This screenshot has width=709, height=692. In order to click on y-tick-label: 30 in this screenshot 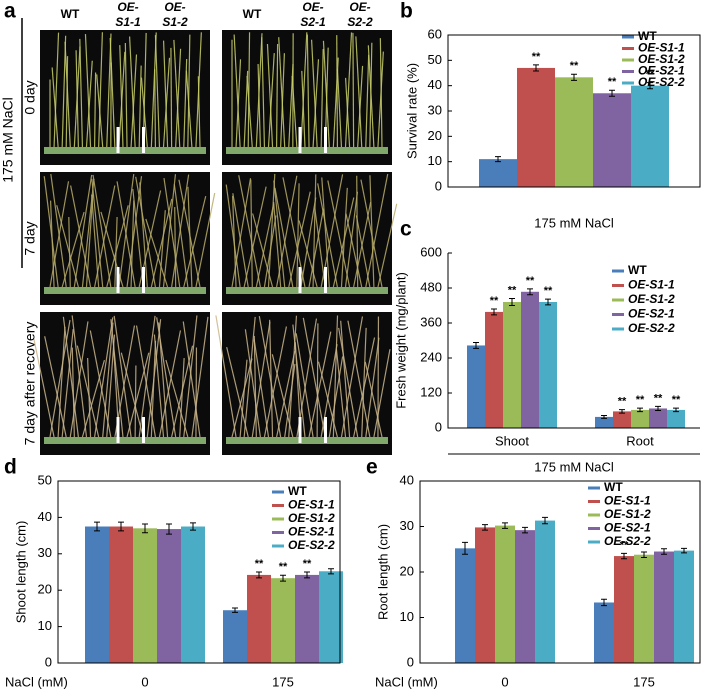, I will do `click(435, 109)`.